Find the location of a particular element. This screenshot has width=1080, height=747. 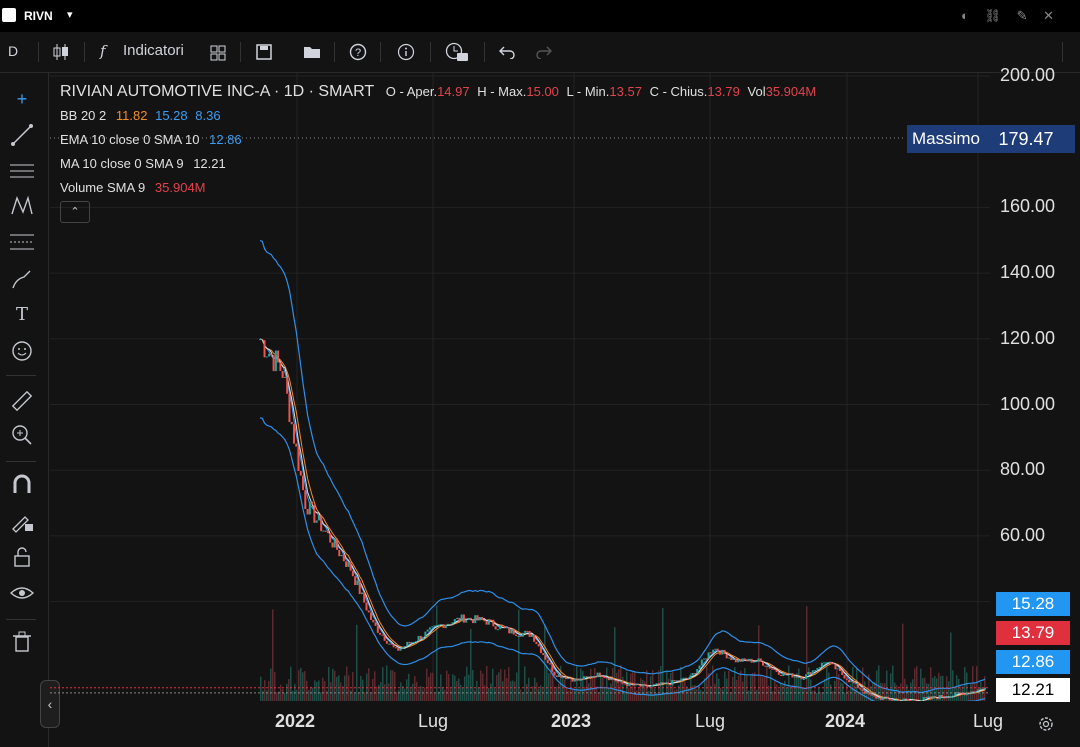

lock-drawing-icon is located at coordinates (22, 521).